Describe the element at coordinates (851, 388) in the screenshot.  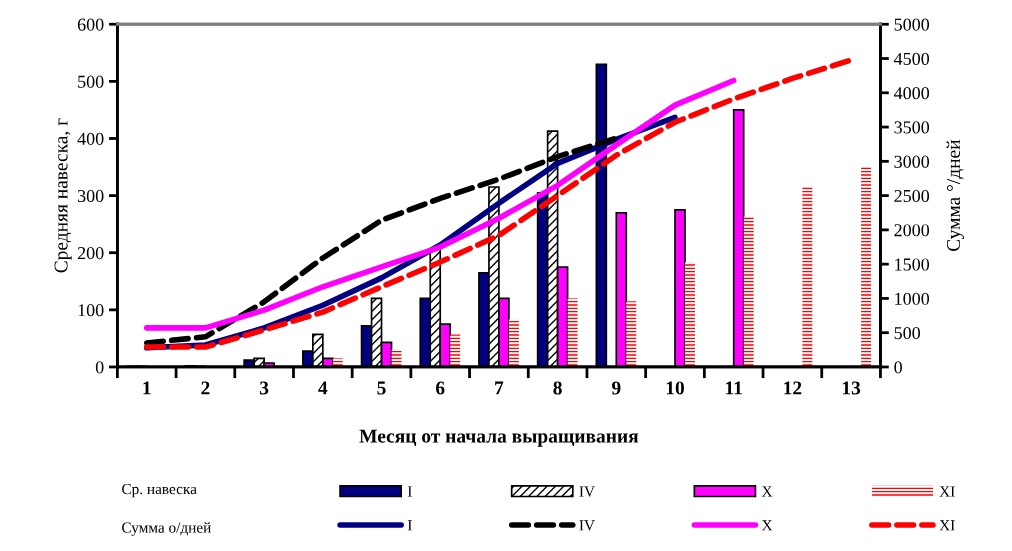
I see `x-tick-label: 13` at that location.